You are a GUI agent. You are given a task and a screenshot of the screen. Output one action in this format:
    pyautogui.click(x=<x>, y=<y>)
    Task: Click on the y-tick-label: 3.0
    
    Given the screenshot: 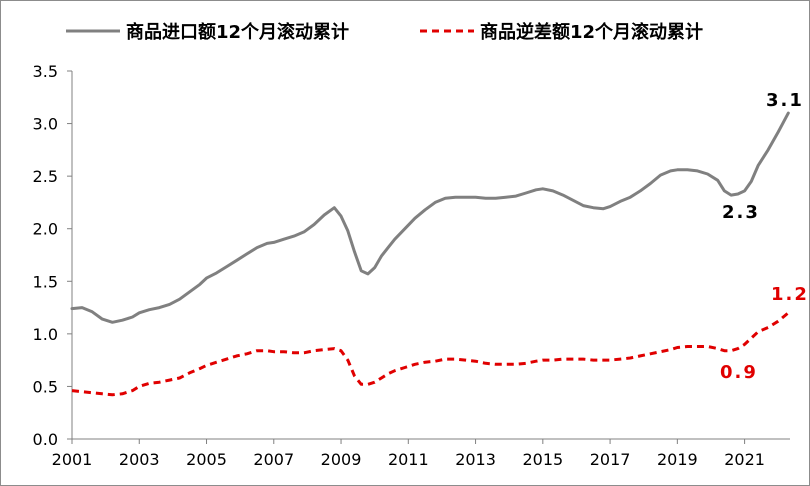 What is the action you would take?
    pyautogui.click(x=45, y=124)
    